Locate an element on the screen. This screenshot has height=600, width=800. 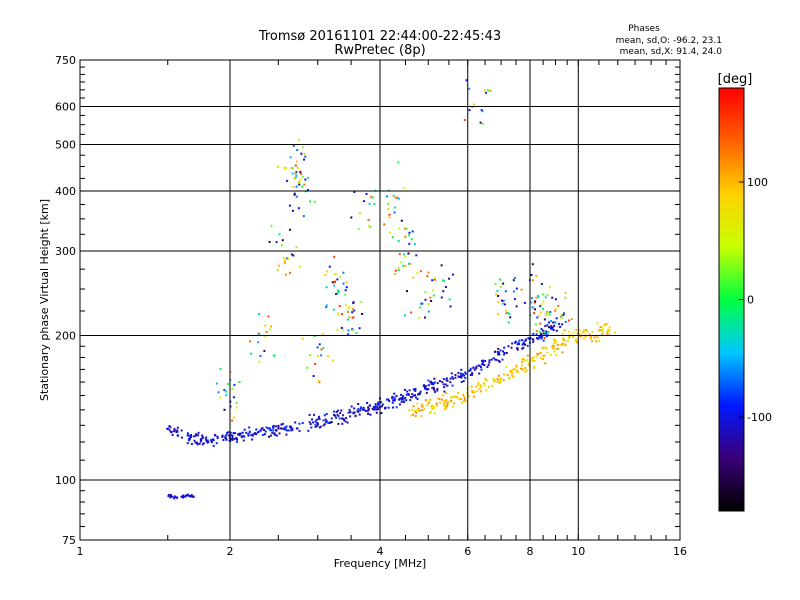
x-tick-label: 16 is located at coordinates (680, 551).